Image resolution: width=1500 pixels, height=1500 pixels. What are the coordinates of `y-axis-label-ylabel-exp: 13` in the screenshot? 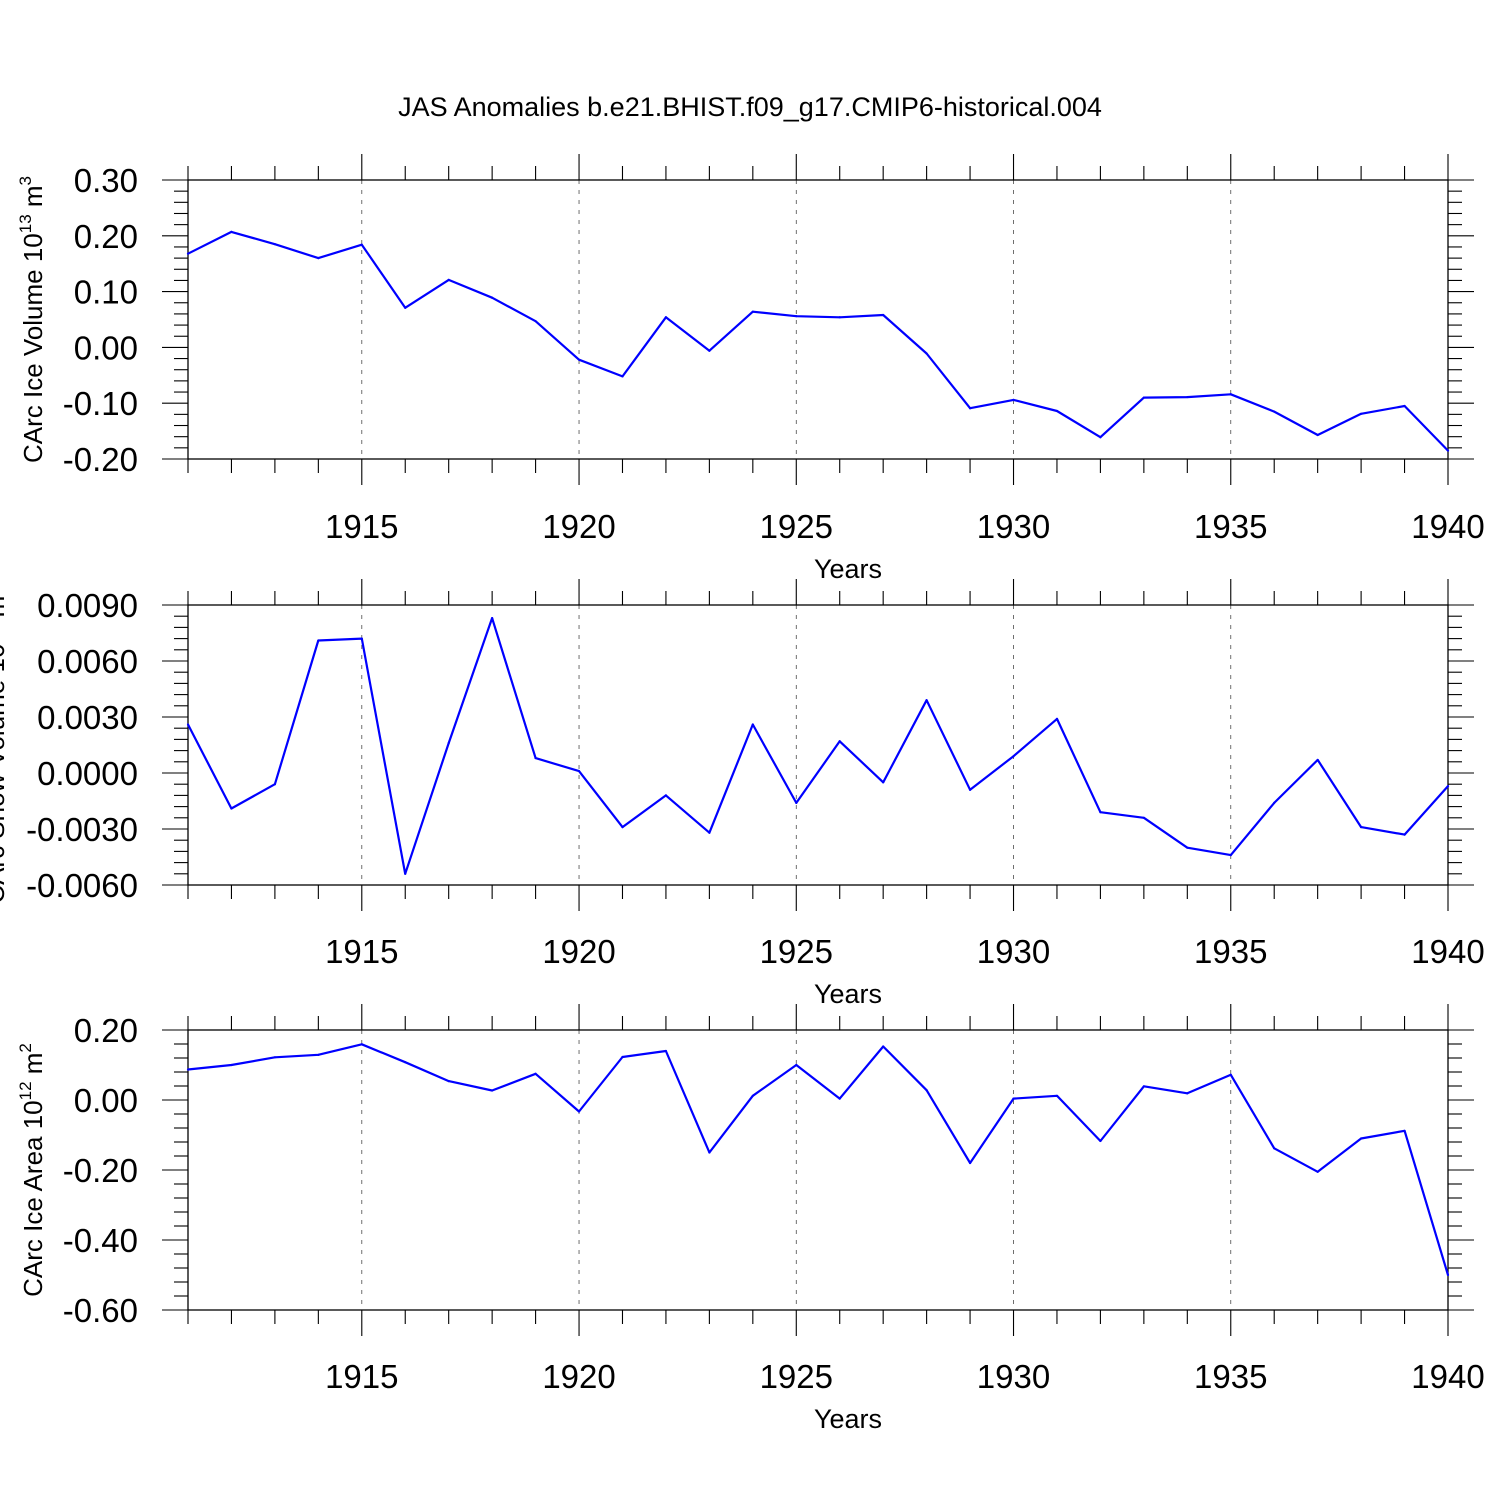 It's located at (25, 223).